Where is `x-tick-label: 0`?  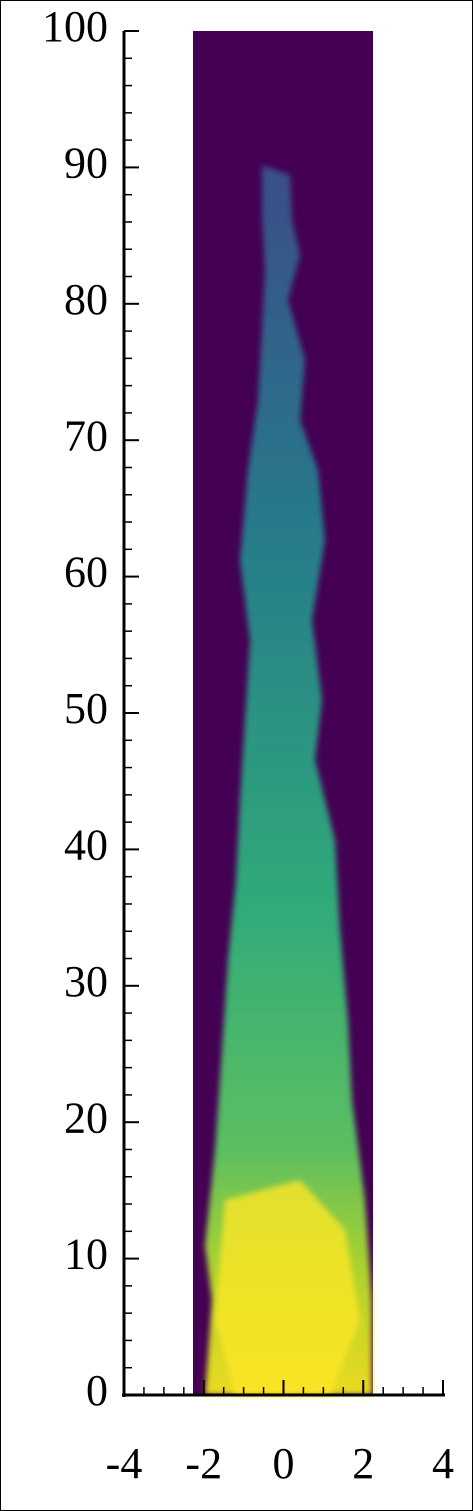
x-tick-label: 0 is located at coordinates (284, 1463).